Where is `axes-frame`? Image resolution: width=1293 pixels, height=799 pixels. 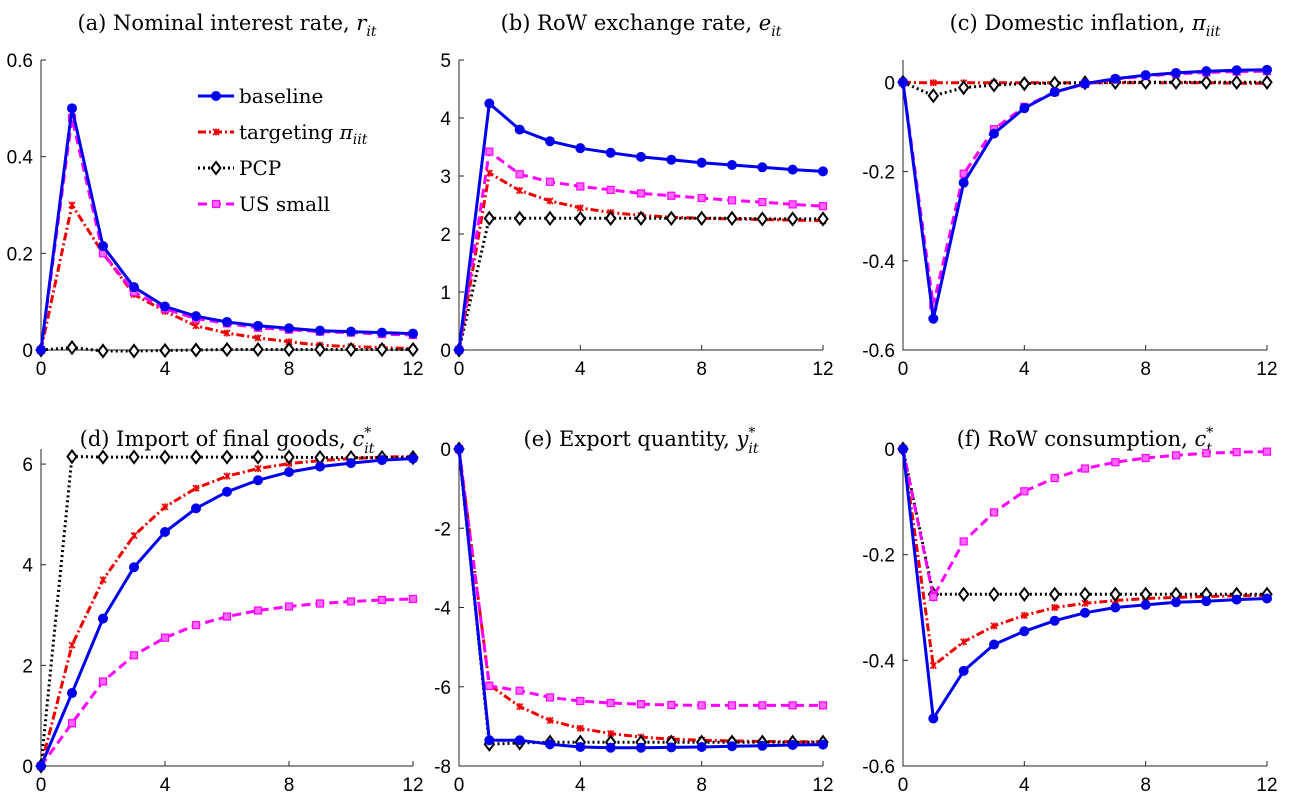 axes-frame is located at coordinates (640, 205).